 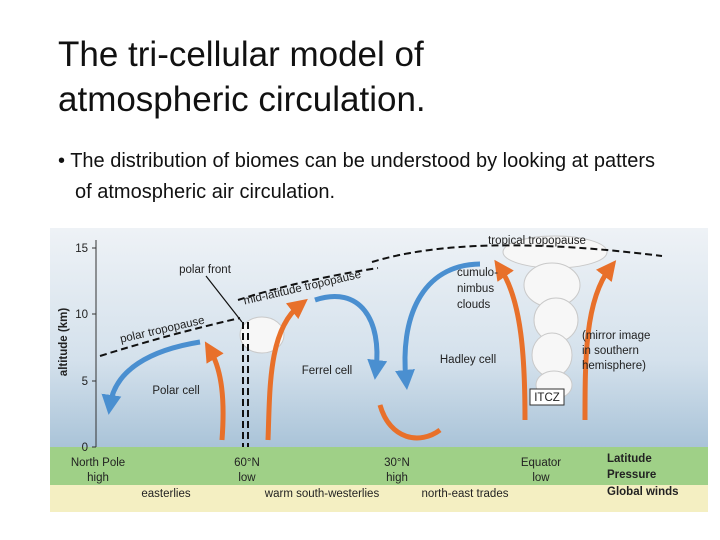 I want to click on label: hemisphere), so click(x=614, y=366).